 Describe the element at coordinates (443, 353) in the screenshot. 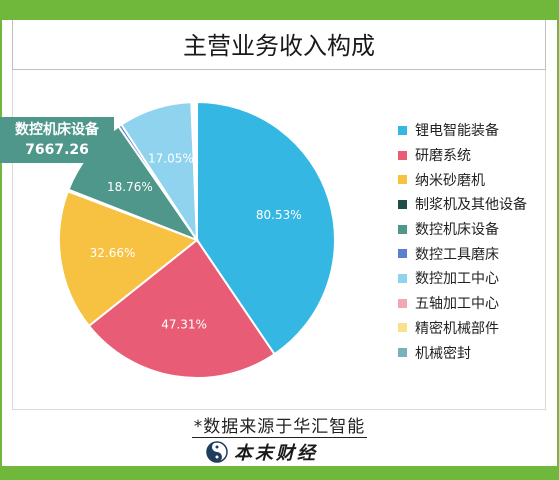

I see `legend-label: 机械密封` at that location.